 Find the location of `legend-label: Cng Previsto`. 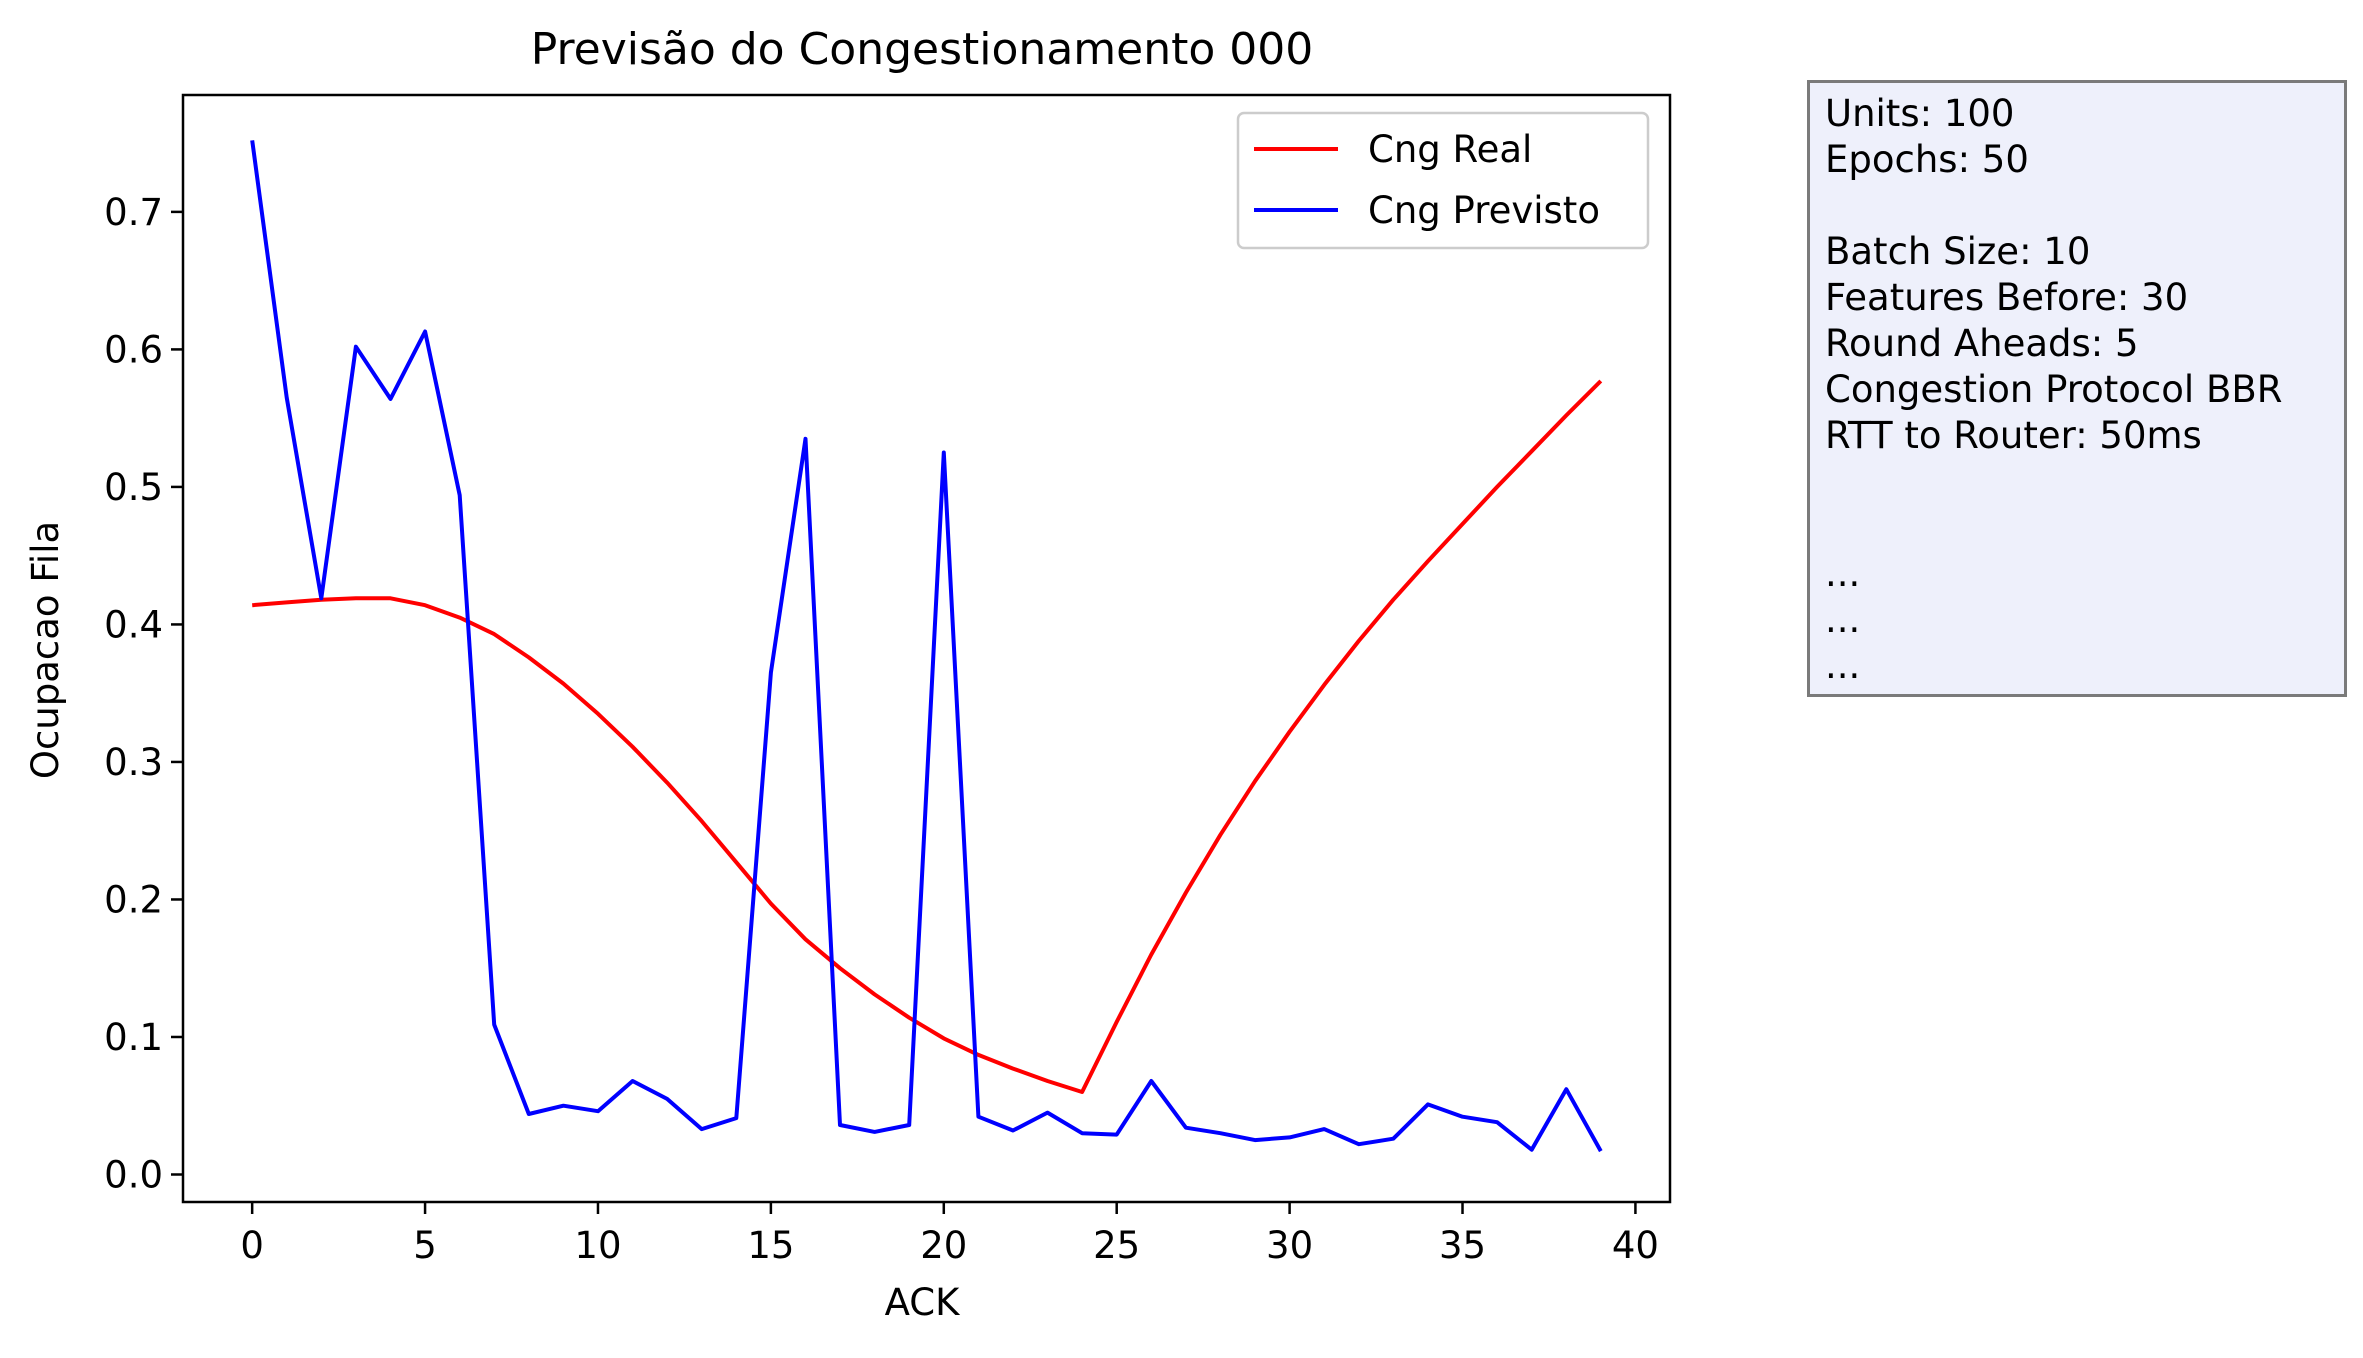

legend-label: Cng Previsto is located at coordinates (1484, 210).